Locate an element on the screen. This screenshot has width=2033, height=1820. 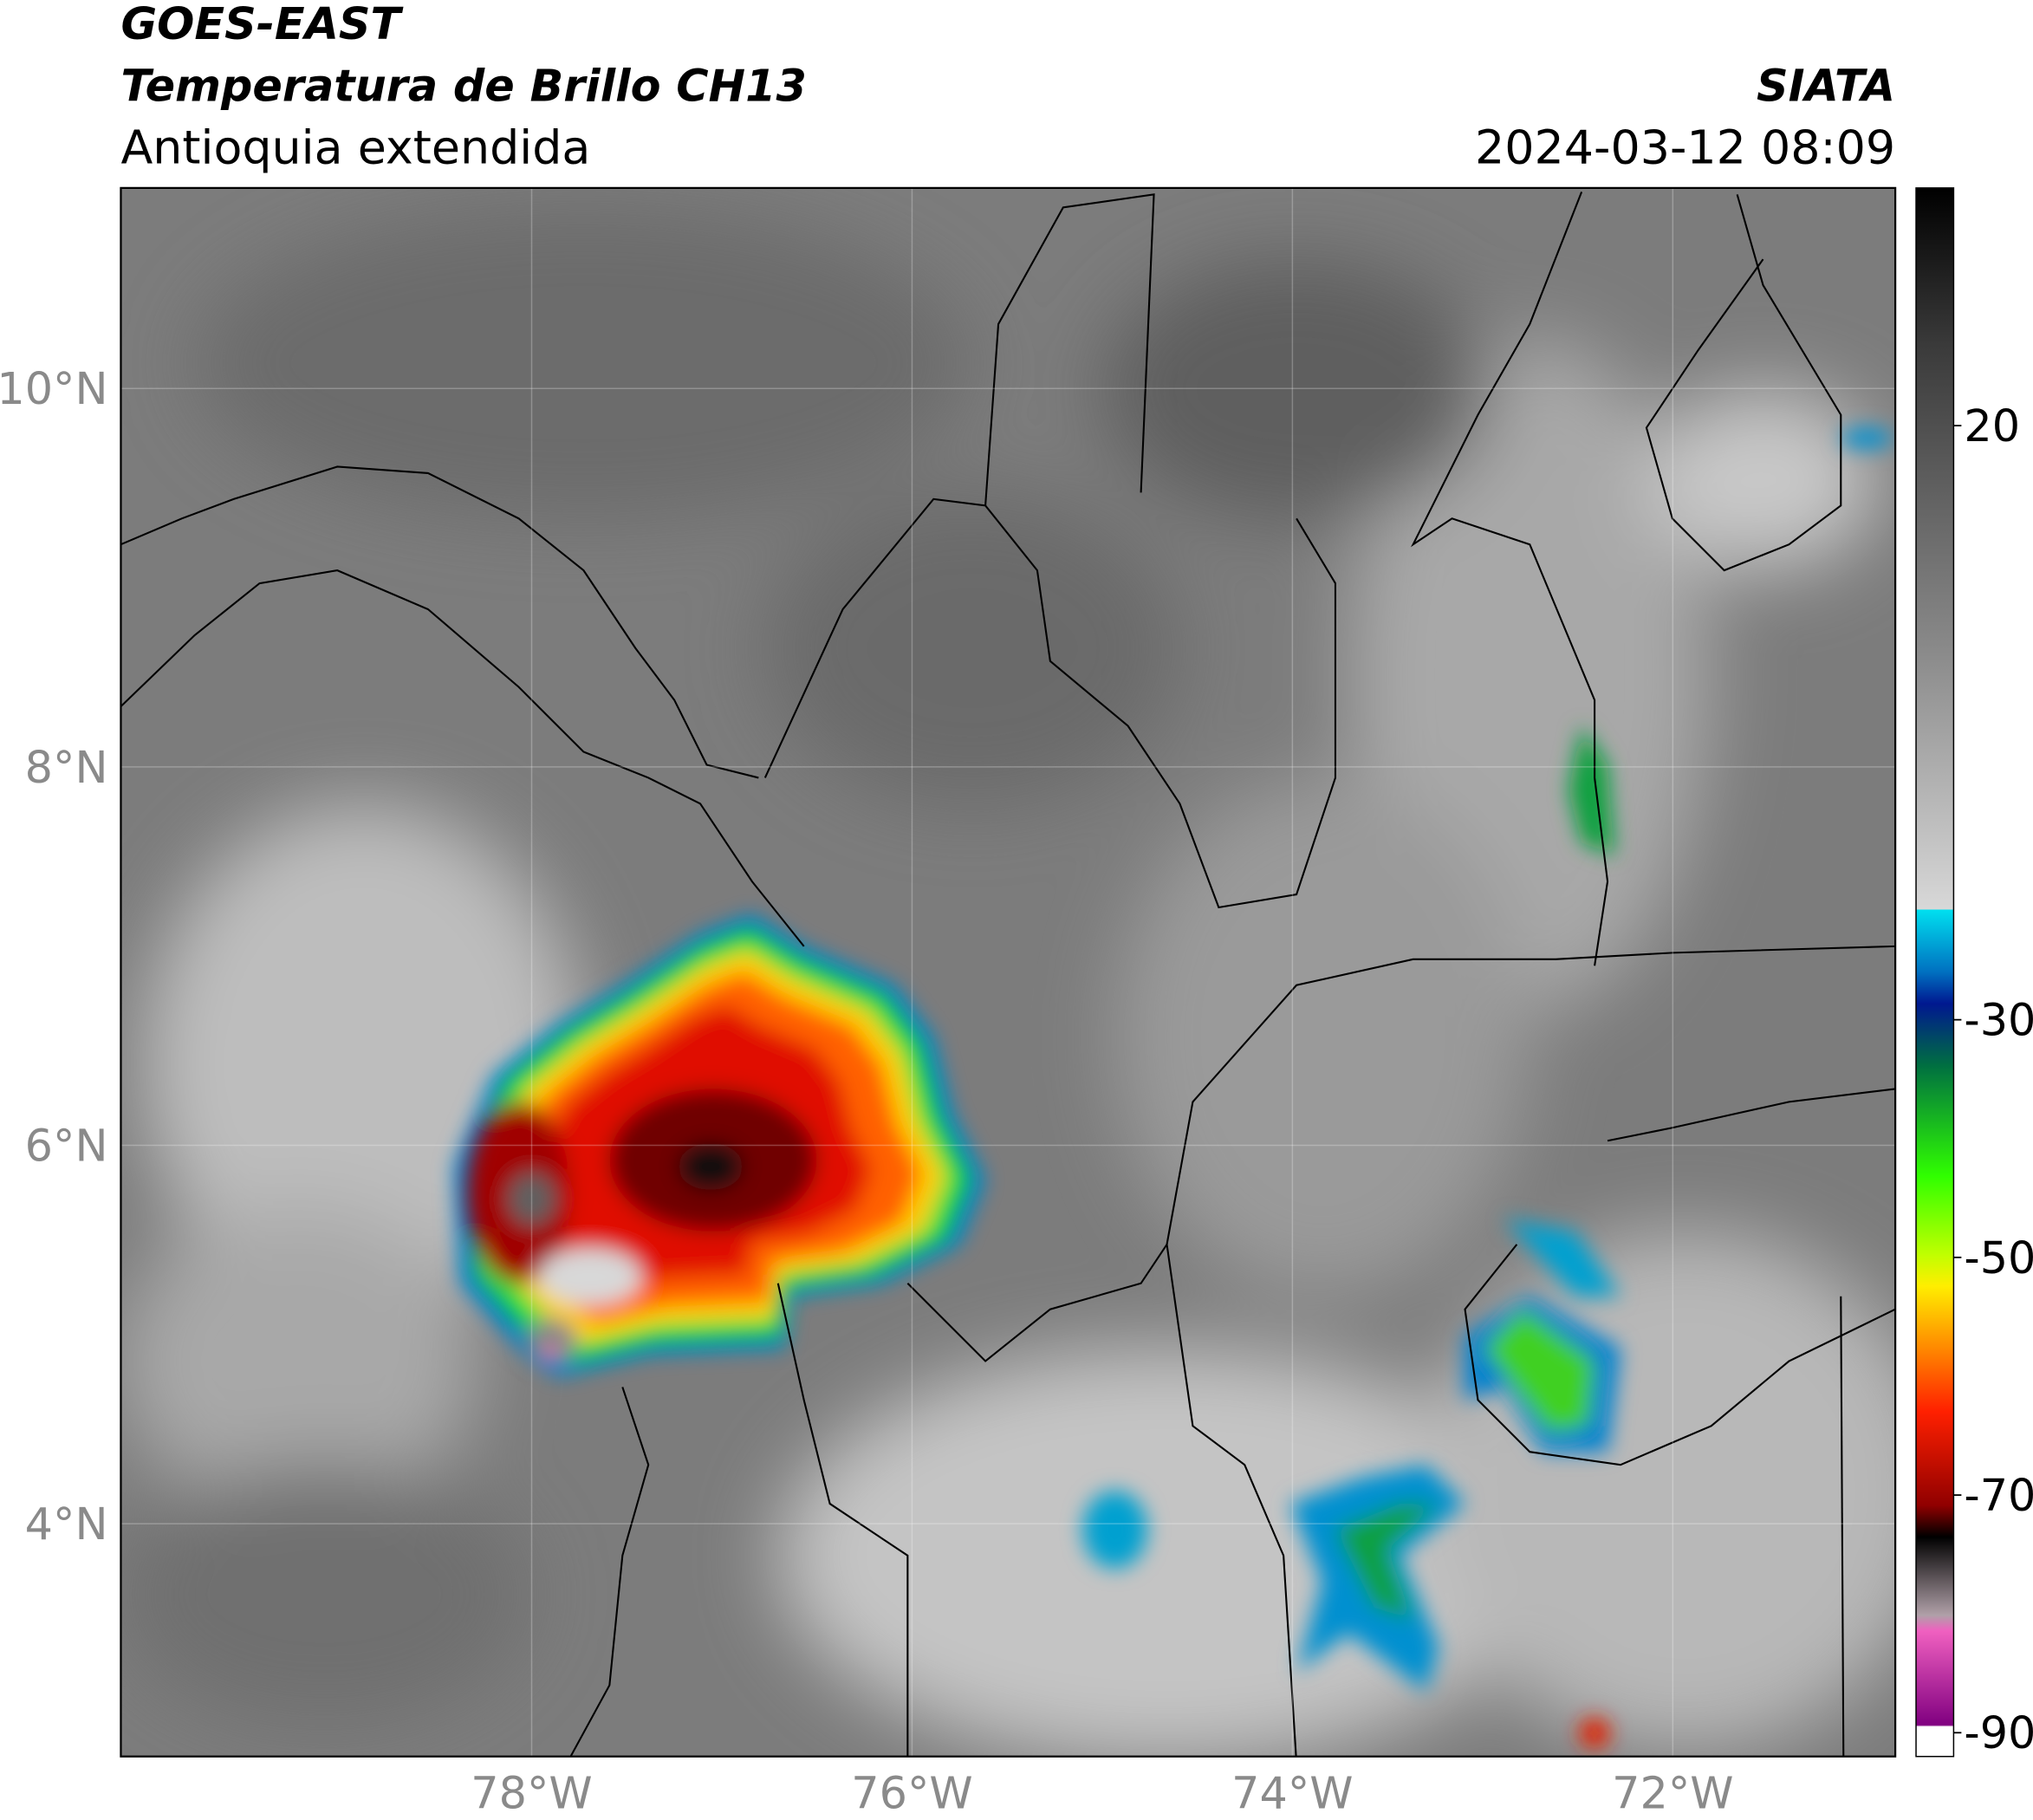
lon-tick-label: 74°W is located at coordinates (1292, 1793).